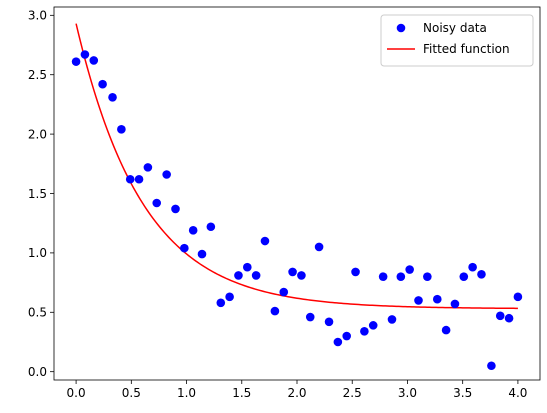 This screenshot has width=547, height=413. I want to click on x-tick-label: 0.0, so click(76, 393).